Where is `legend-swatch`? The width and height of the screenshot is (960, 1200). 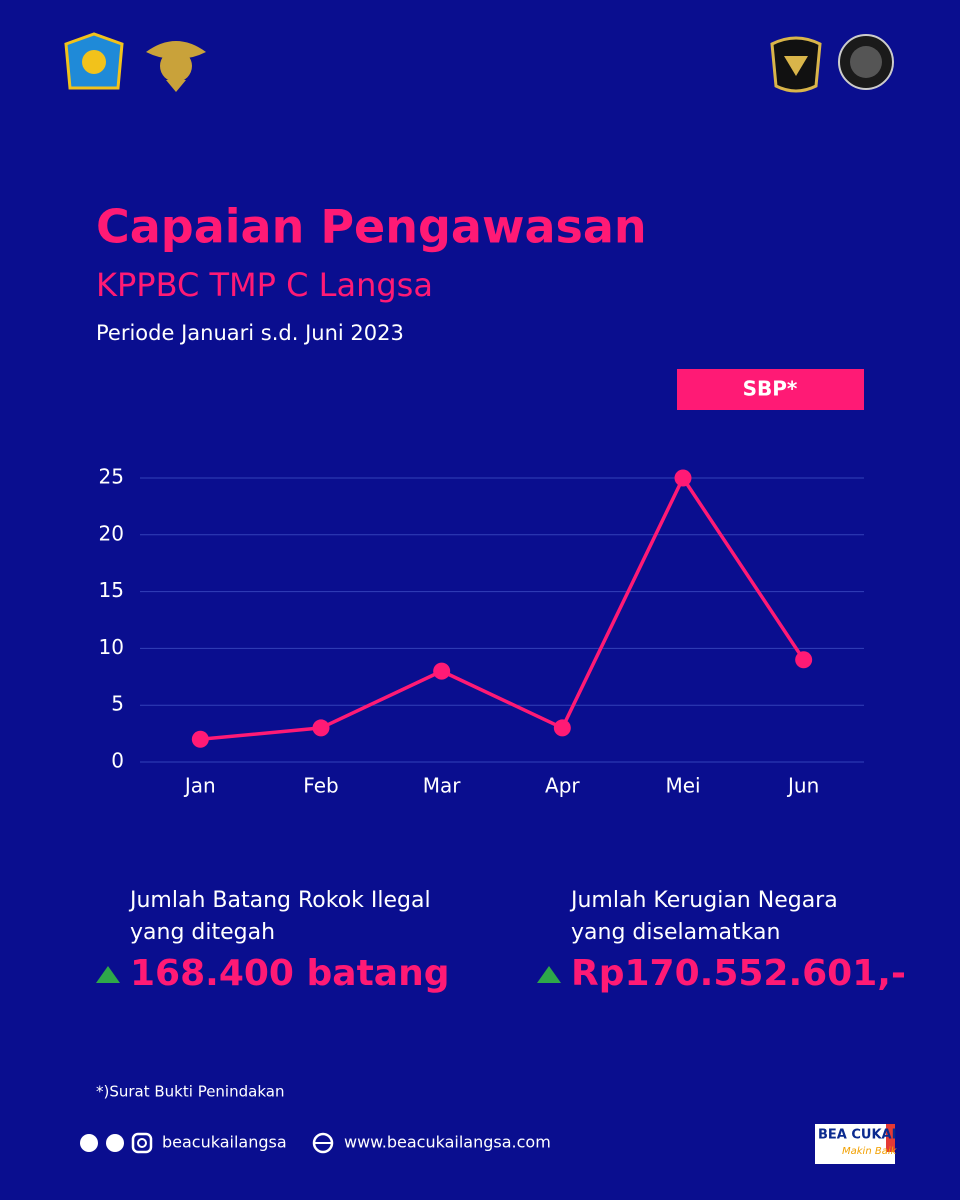 legend-swatch is located at coordinates (770, 389).